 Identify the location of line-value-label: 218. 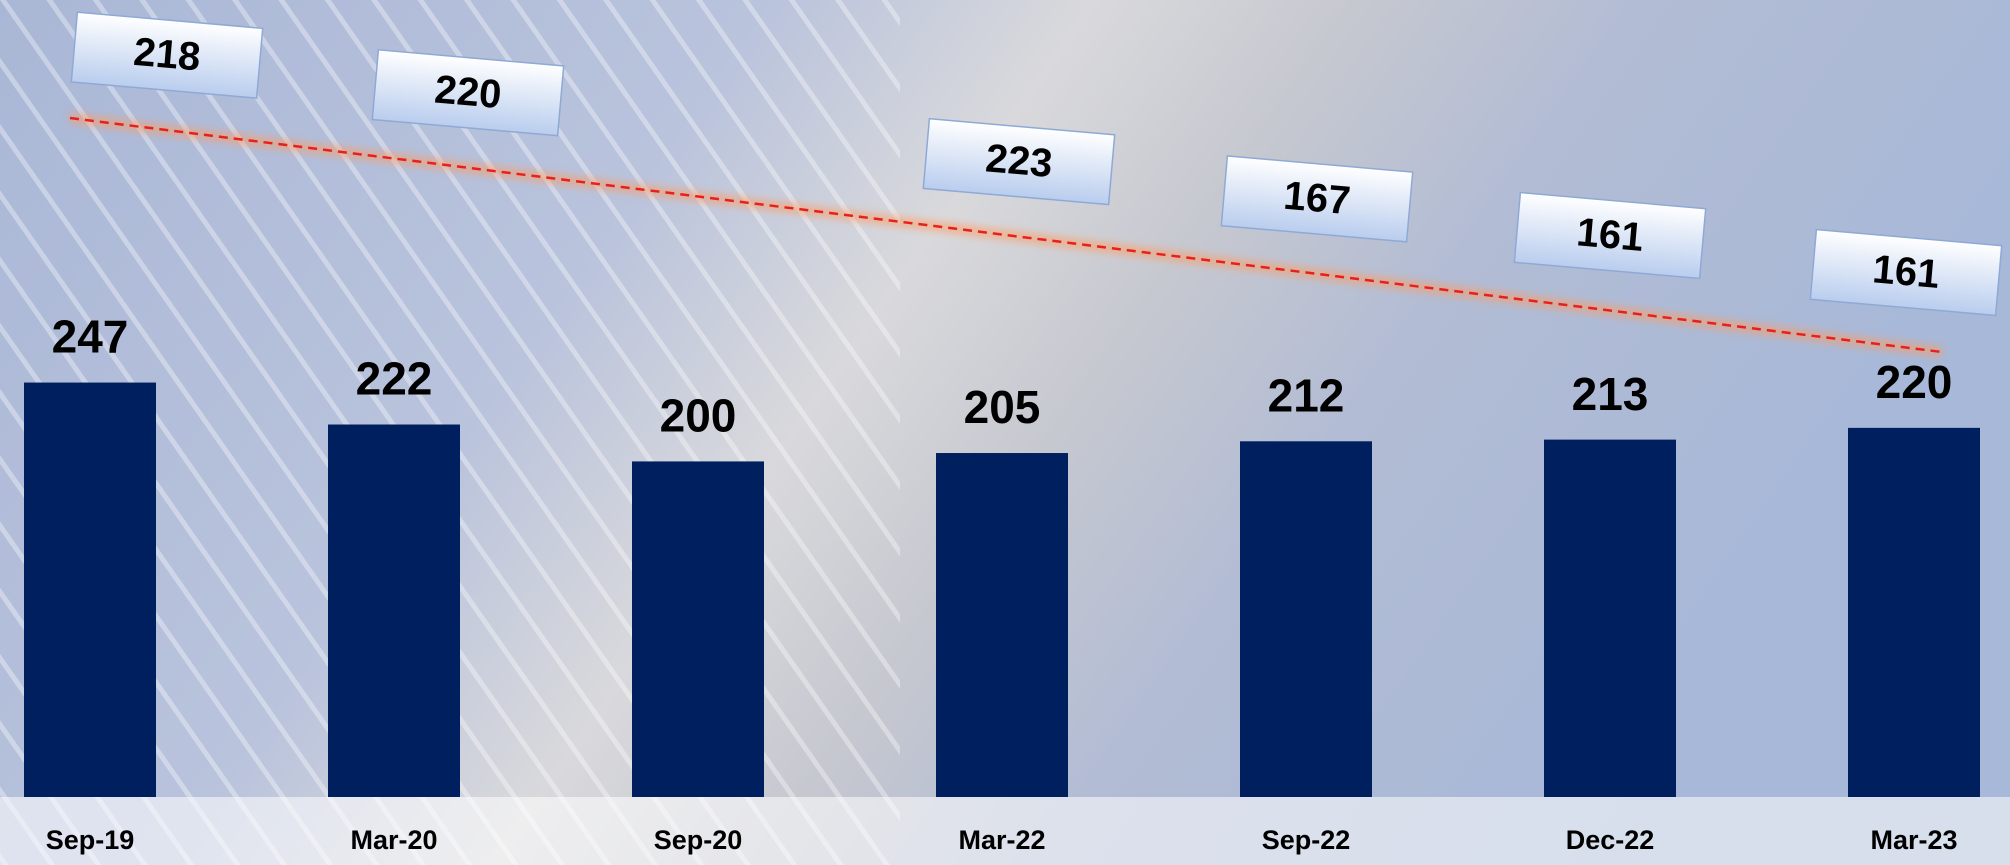
(167, 55).